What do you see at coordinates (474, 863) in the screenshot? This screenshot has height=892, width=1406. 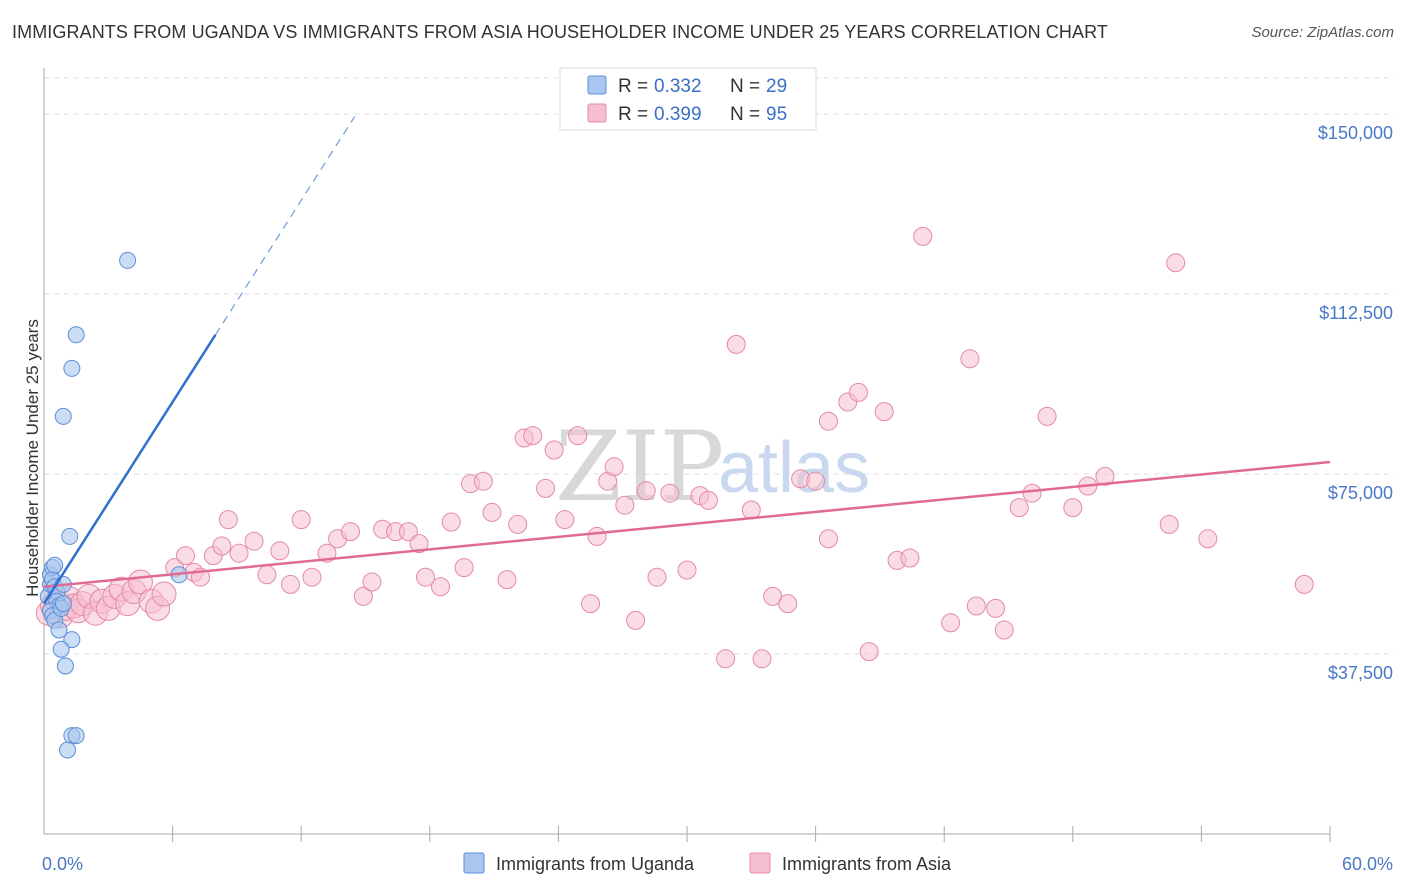 I see `series-legend-swatch-uganda` at bounding box center [474, 863].